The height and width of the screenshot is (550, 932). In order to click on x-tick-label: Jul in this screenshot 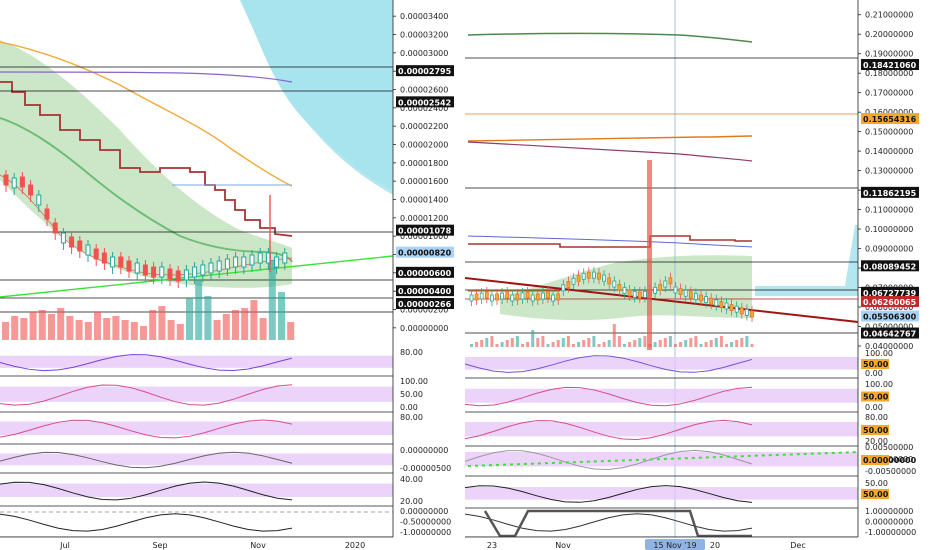, I will do `click(64, 545)`.